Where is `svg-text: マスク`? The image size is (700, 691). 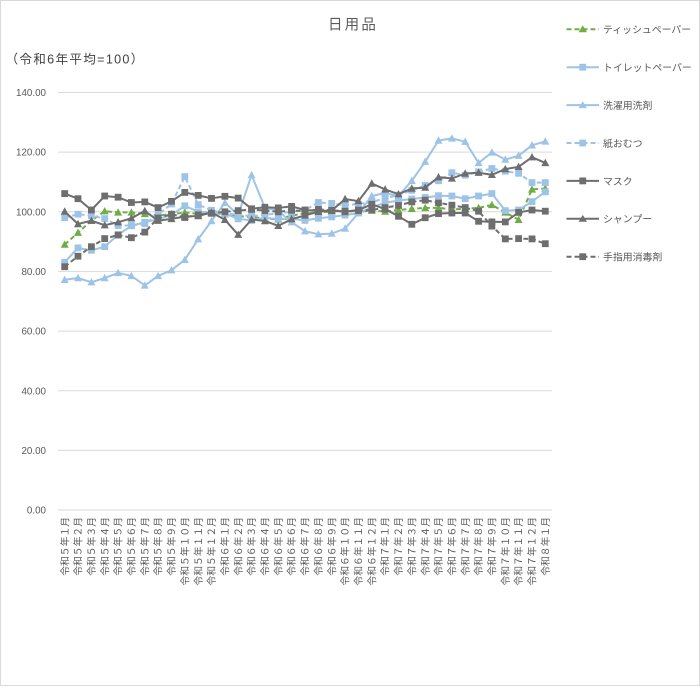 svg-text: マスク is located at coordinates (618, 182).